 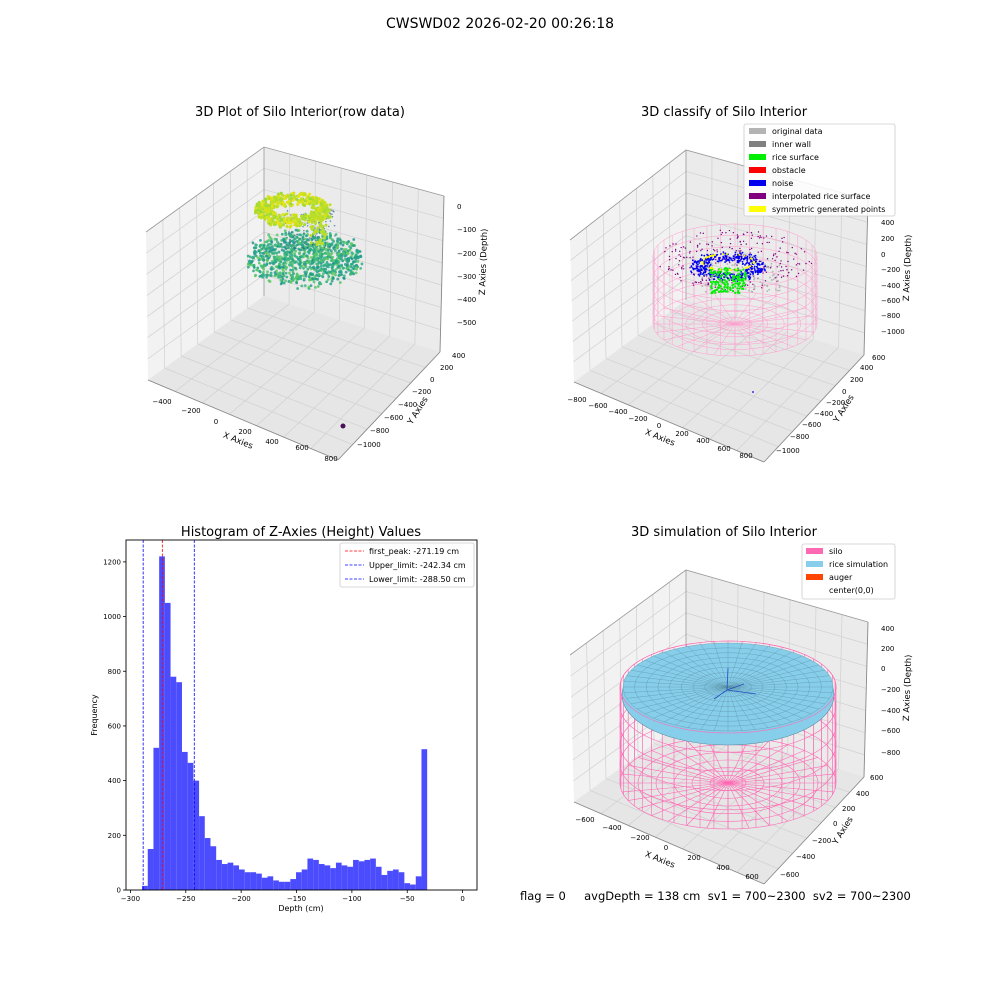 What do you see at coordinates (421, 392) in the screenshot?
I see `raw-y-tick: −200` at bounding box center [421, 392].